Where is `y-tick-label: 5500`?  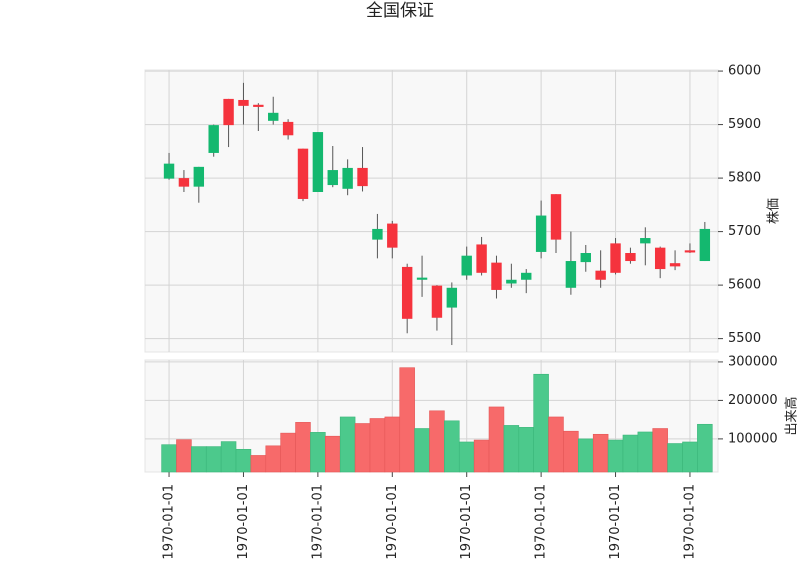
y-tick-label: 5500 is located at coordinates (744, 338).